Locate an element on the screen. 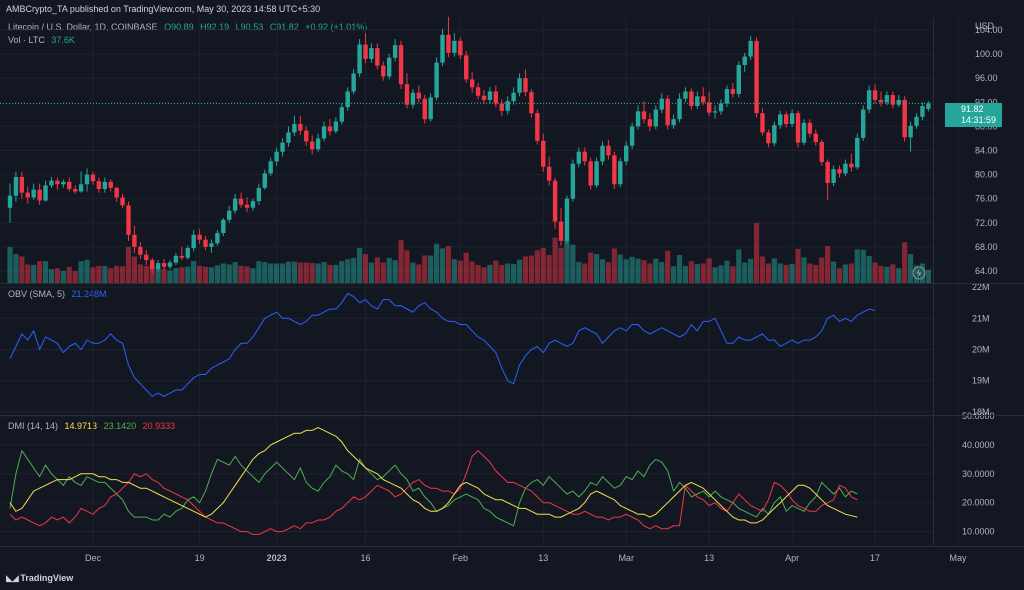 The height and width of the screenshot is (590, 1024). obv-tick-label: 20M is located at coordinates (981, 350).